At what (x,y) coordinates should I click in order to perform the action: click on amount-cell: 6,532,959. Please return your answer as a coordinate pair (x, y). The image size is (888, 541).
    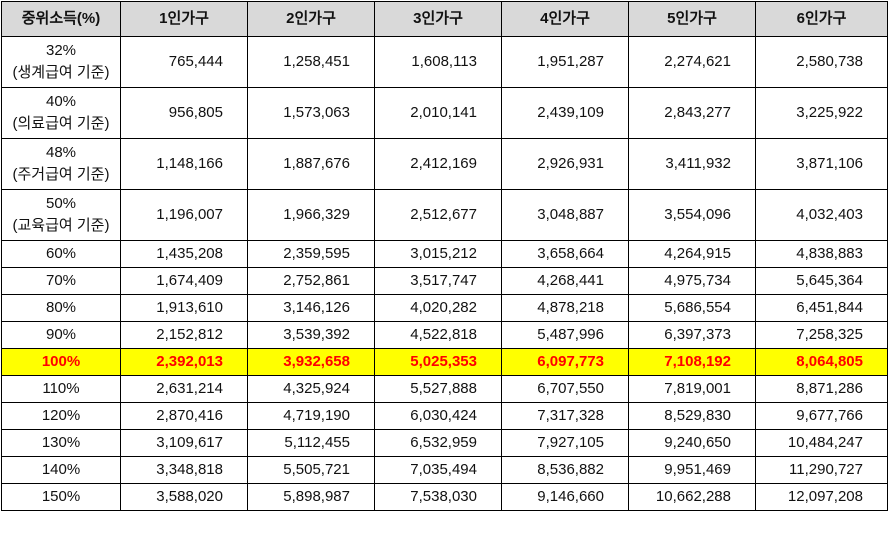
    Looking at the image, I should click on (438, 443).